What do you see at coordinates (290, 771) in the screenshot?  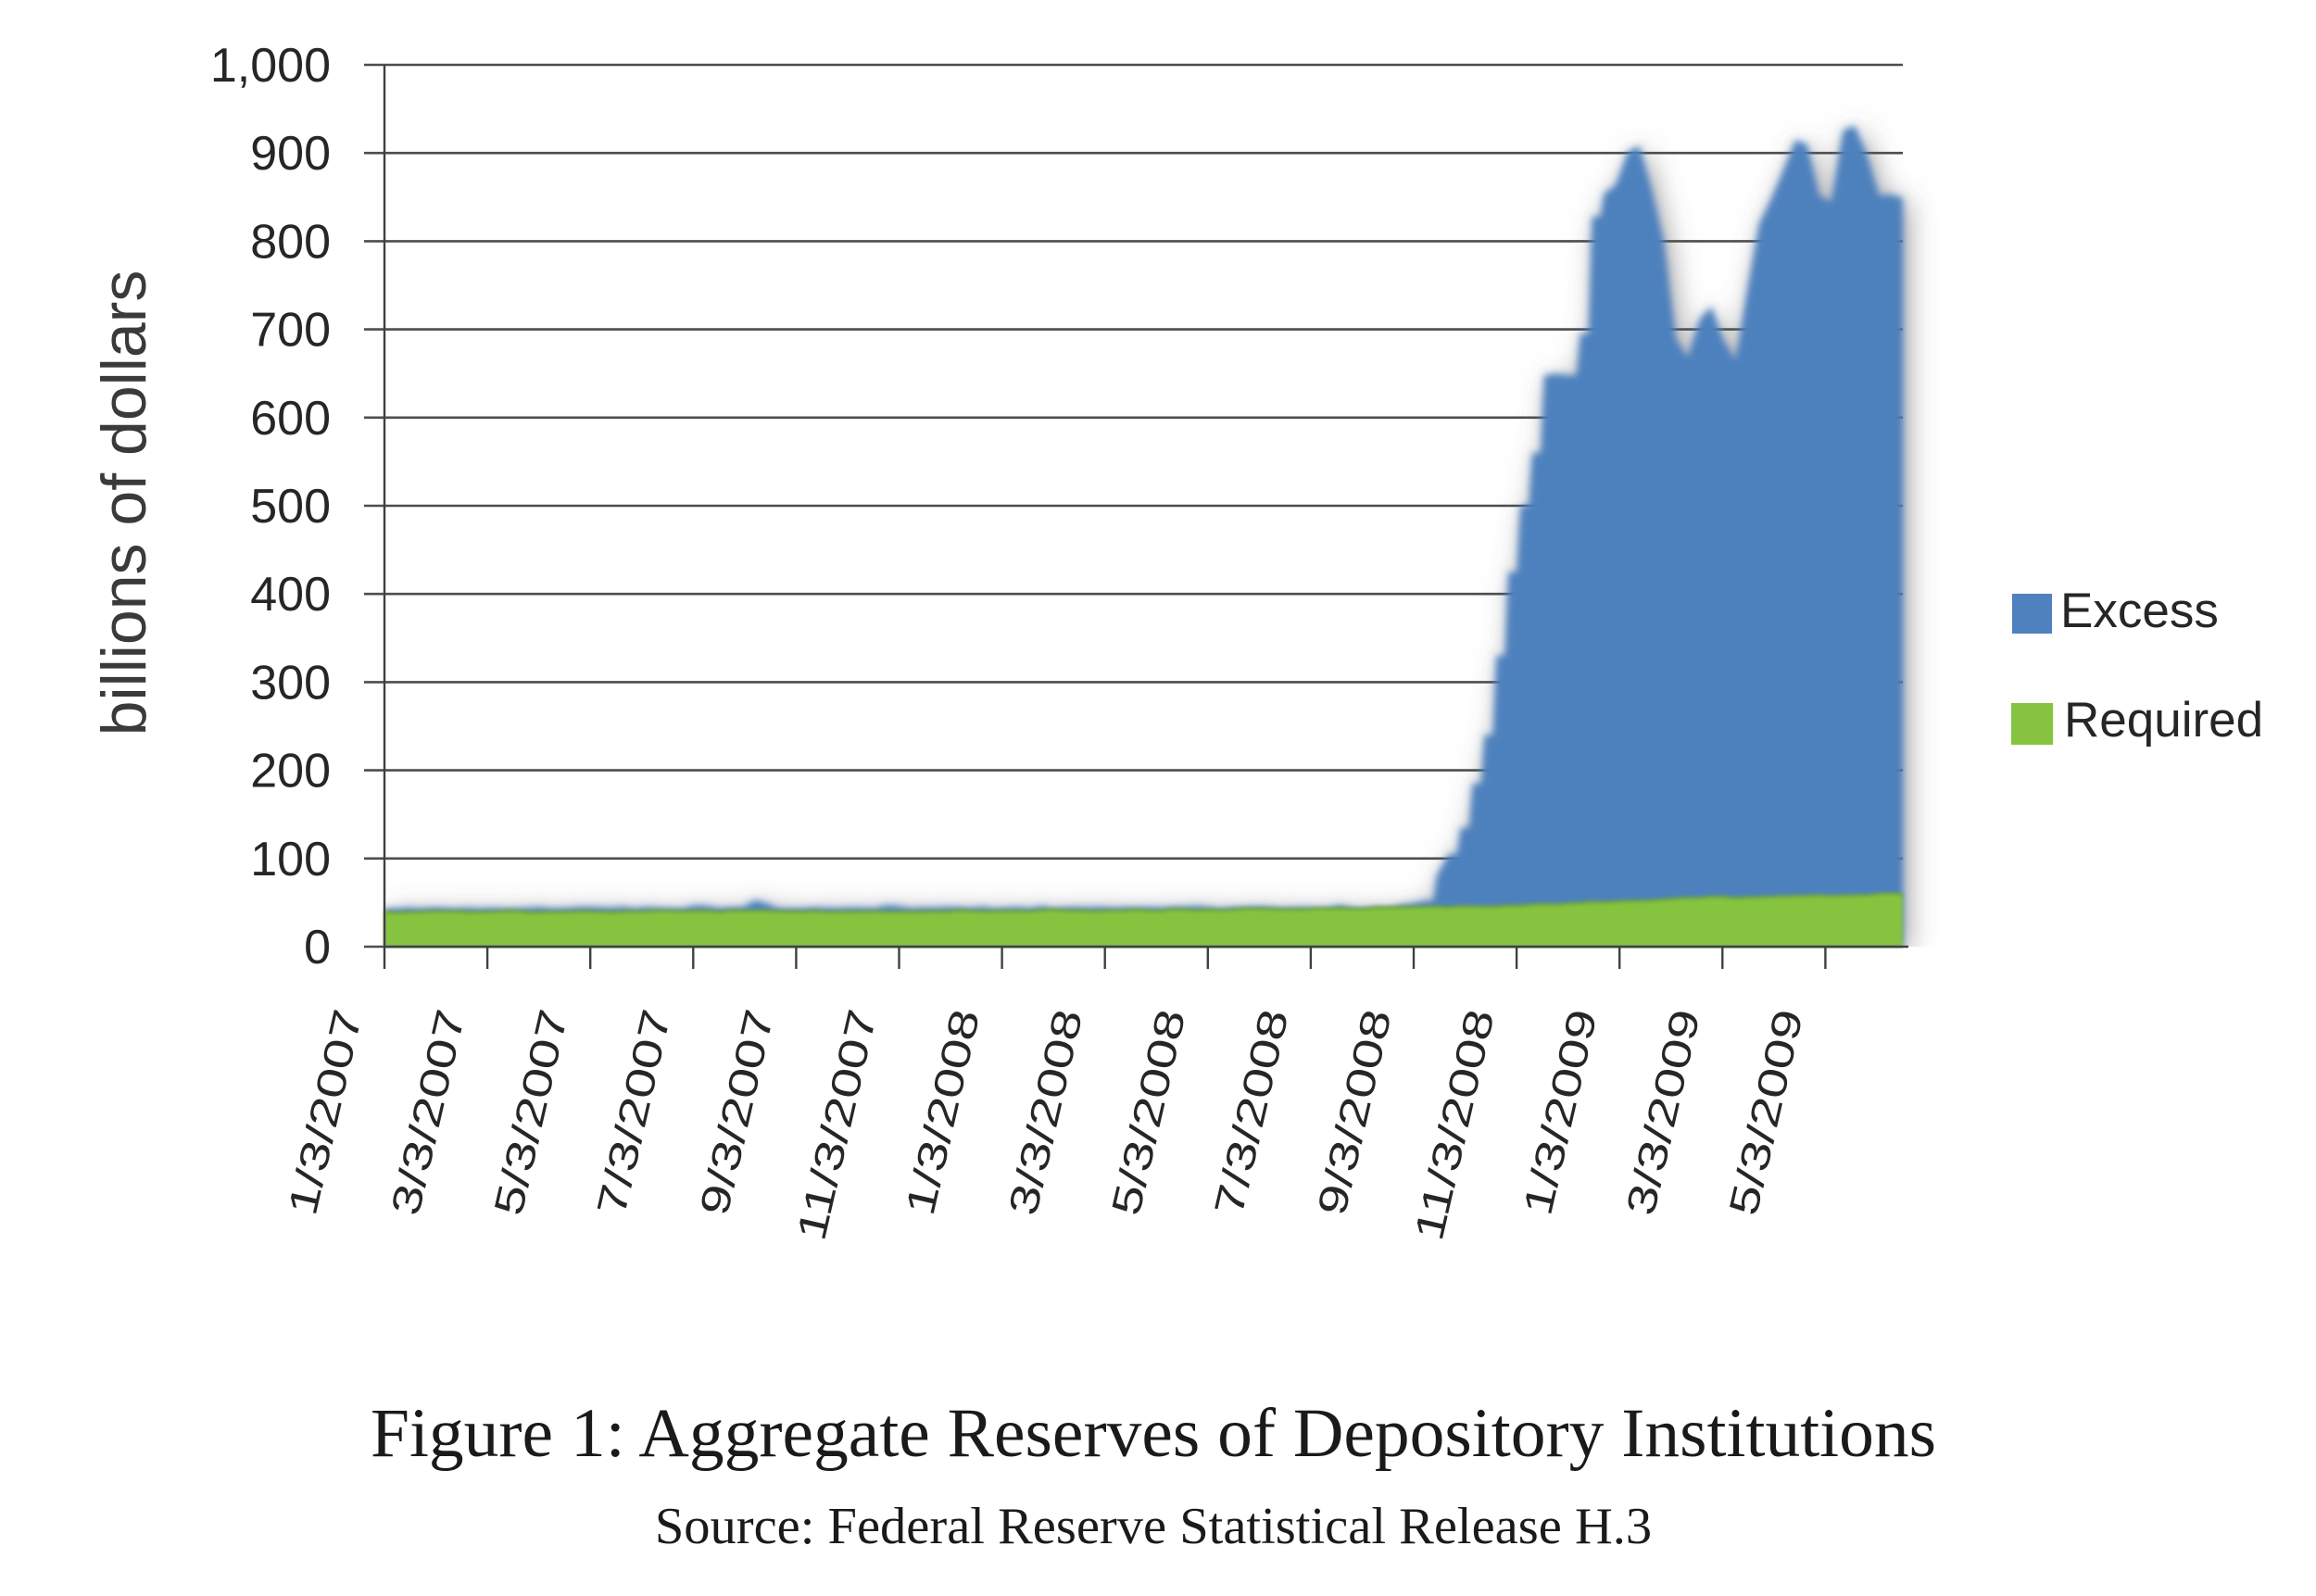 I see `svg-text: 200` at bounding box center [290, 771].